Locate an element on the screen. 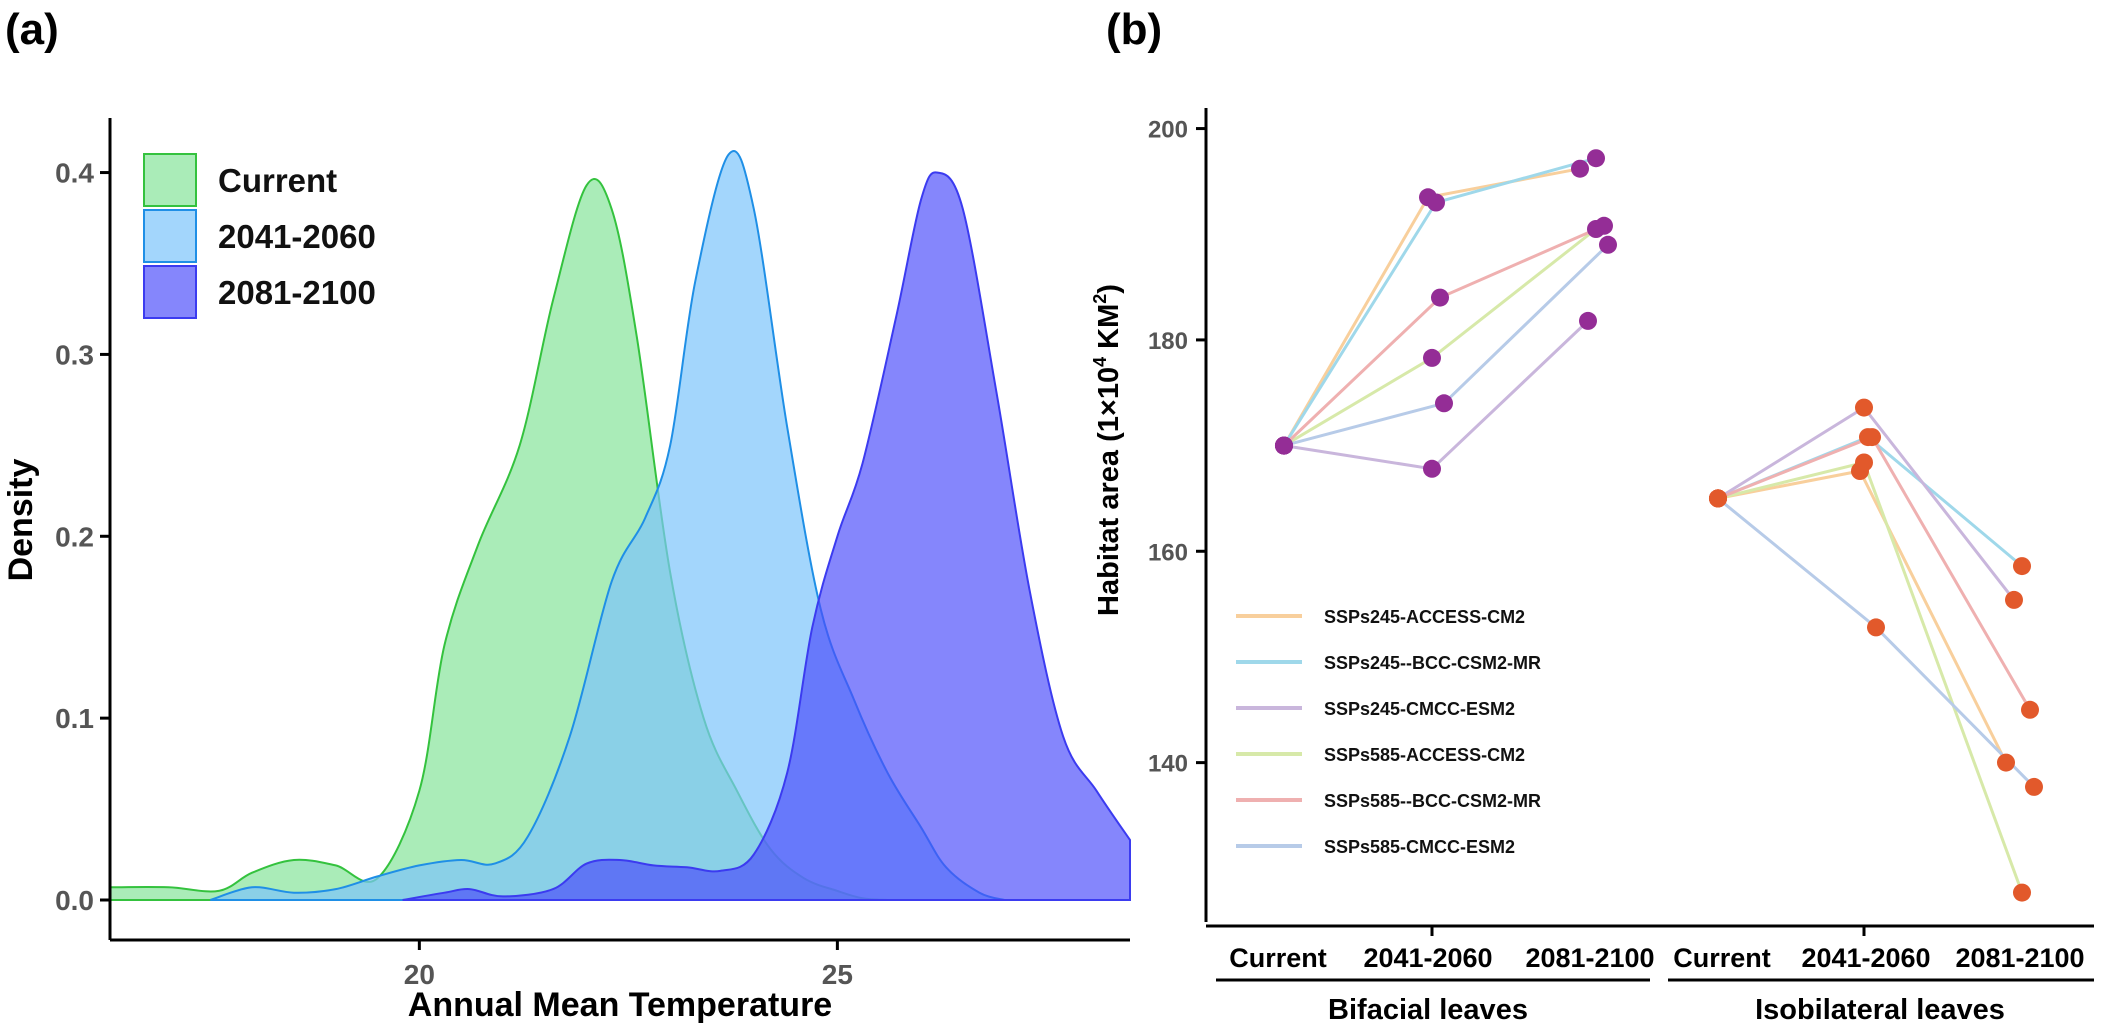  a-x-tick-label: 25 is located at coordinates (837, 974).